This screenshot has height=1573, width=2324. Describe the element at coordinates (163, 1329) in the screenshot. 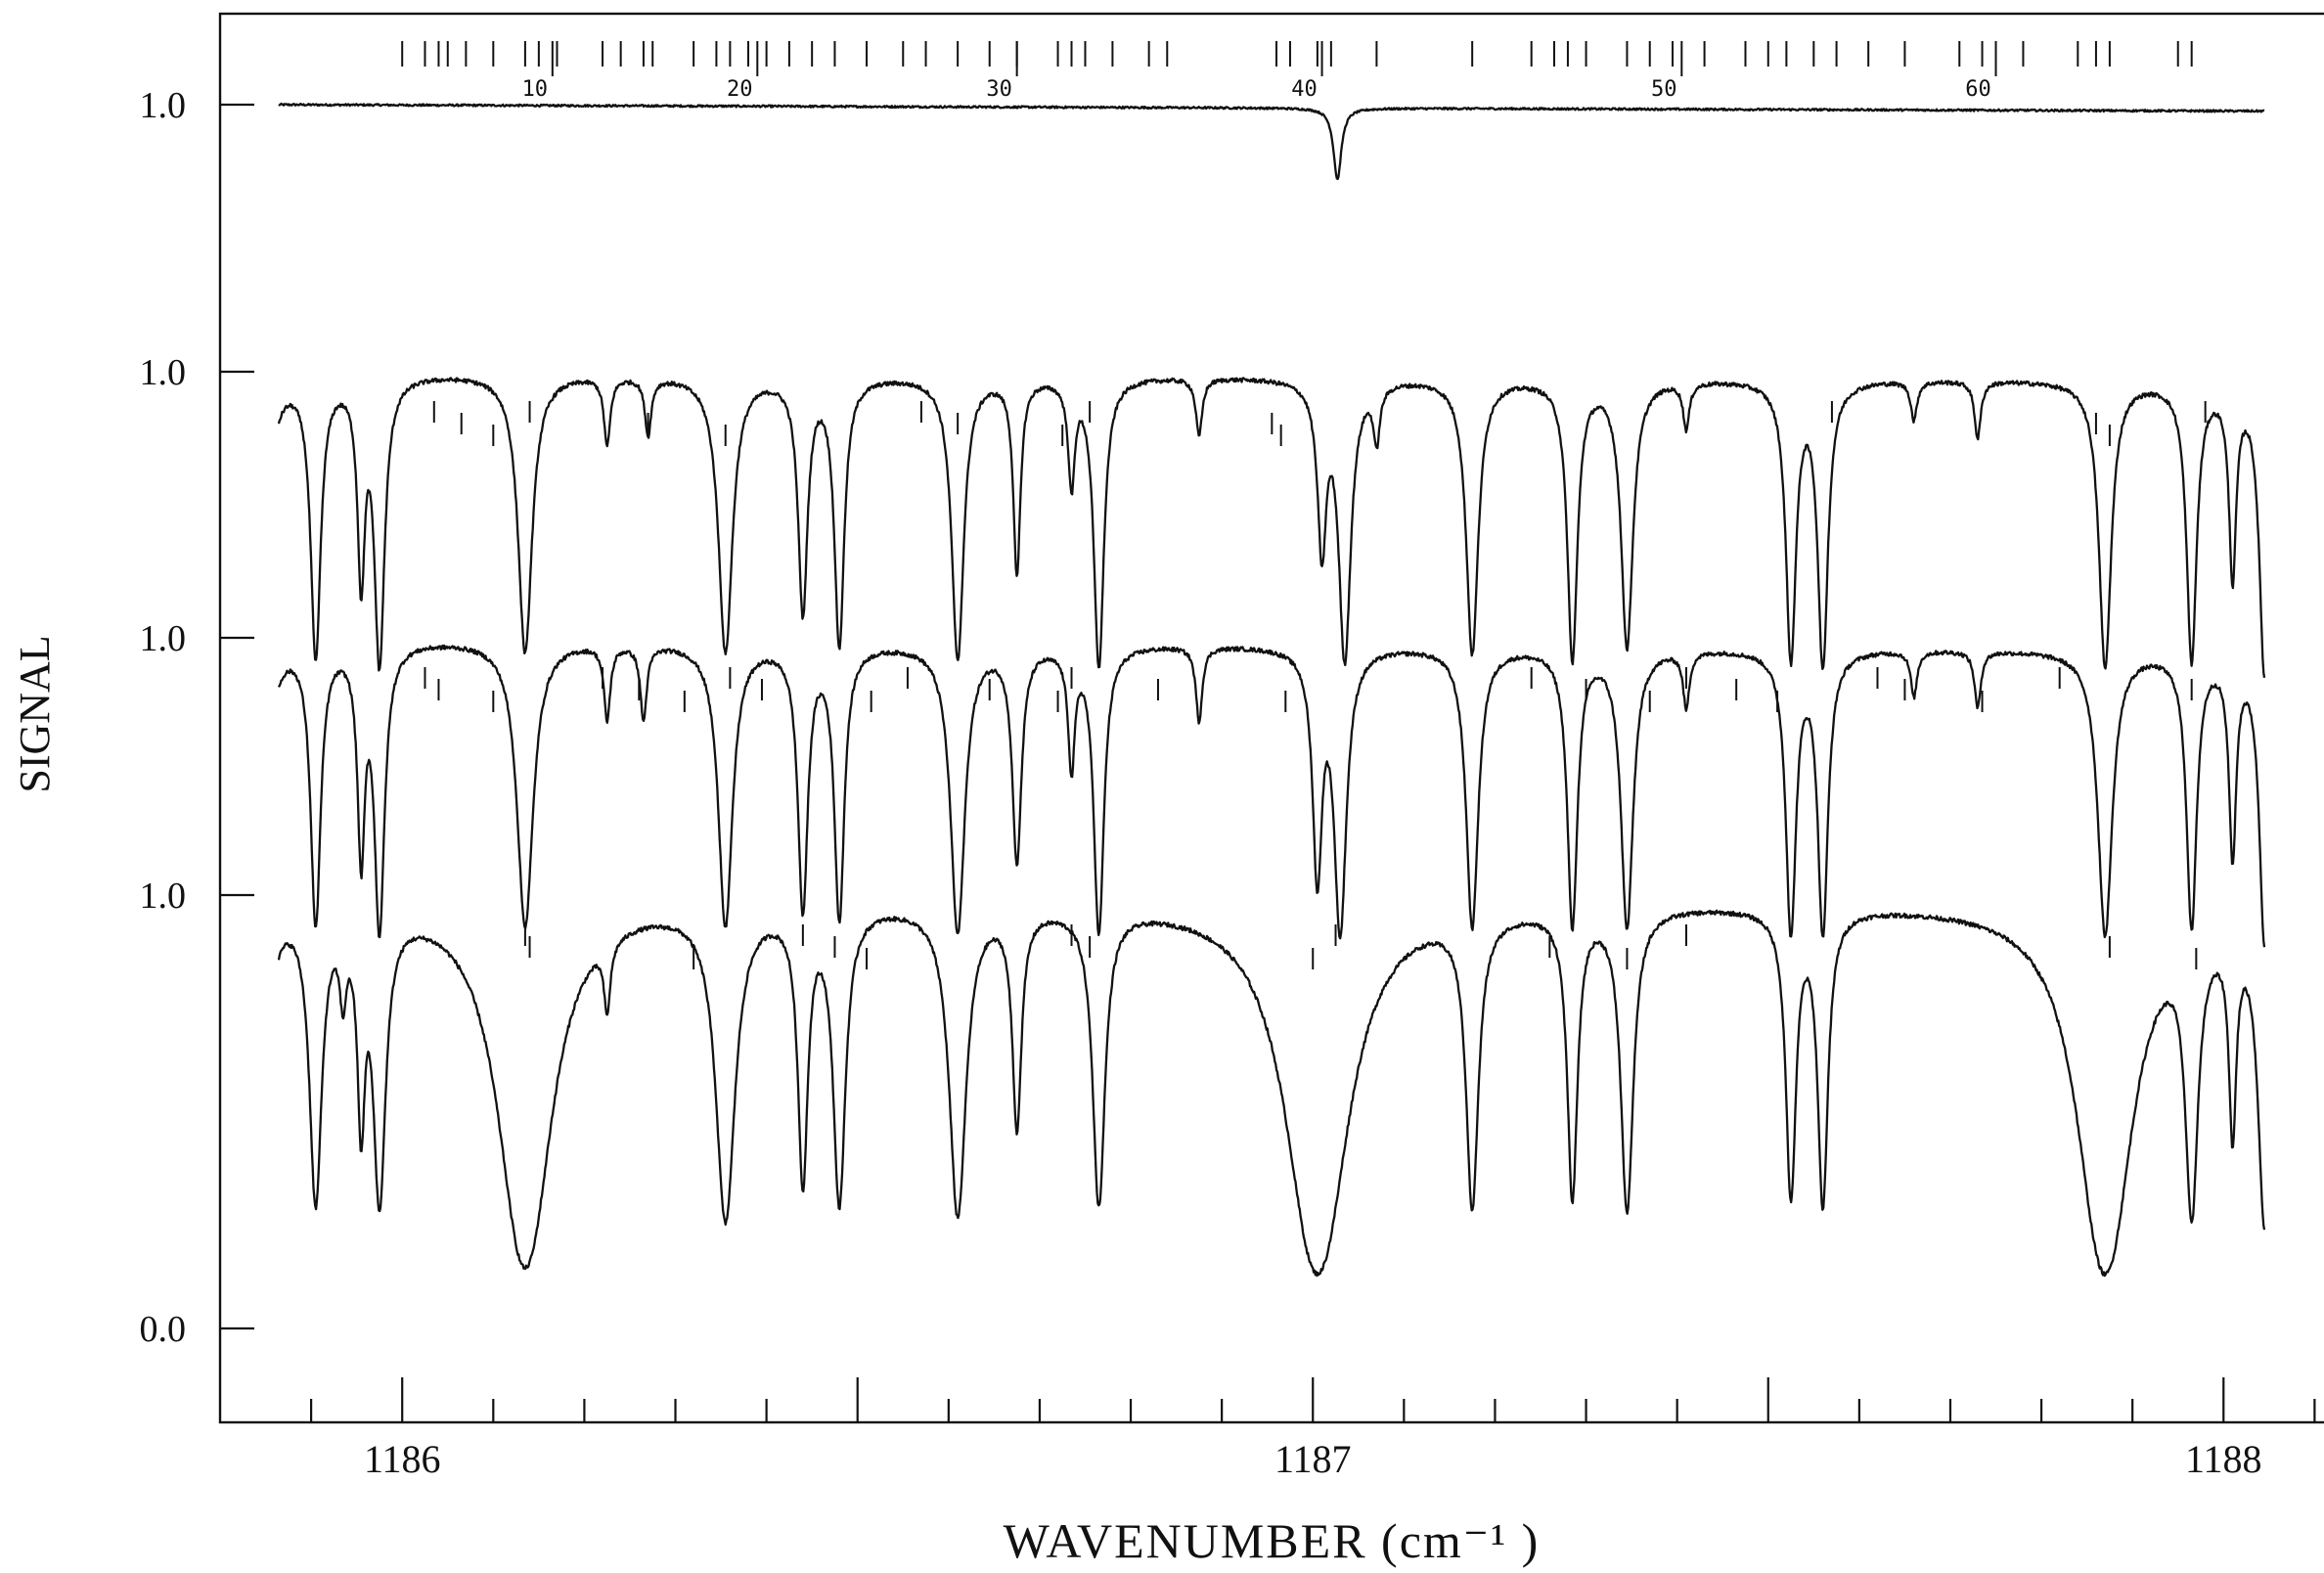

I see `y-tick-label: 0.0` at that location.